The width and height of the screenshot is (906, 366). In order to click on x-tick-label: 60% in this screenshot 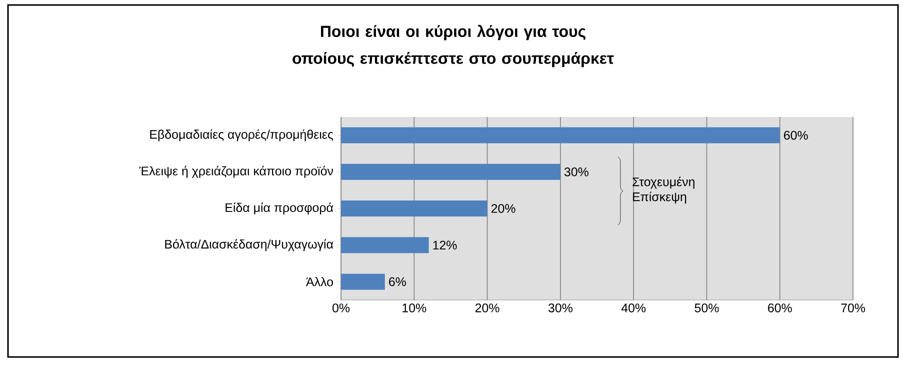, I will do `click(780, 308)`.